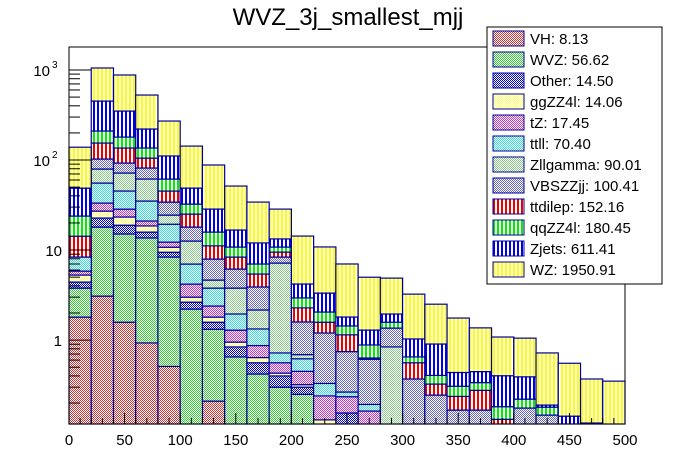  What do you see at coordinates (569, 440) in the screenshot?
I see `x-tick-label: 450` at bounding box center [569, 440].